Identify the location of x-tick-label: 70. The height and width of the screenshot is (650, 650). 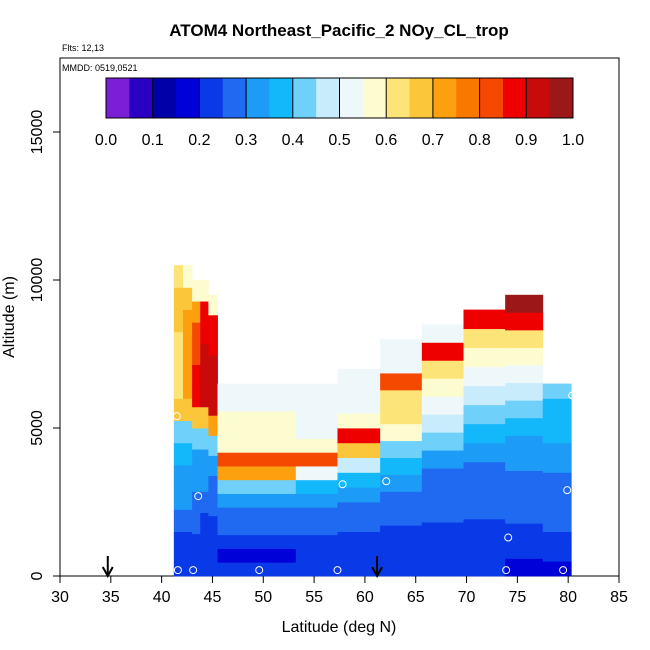
(467, 597).